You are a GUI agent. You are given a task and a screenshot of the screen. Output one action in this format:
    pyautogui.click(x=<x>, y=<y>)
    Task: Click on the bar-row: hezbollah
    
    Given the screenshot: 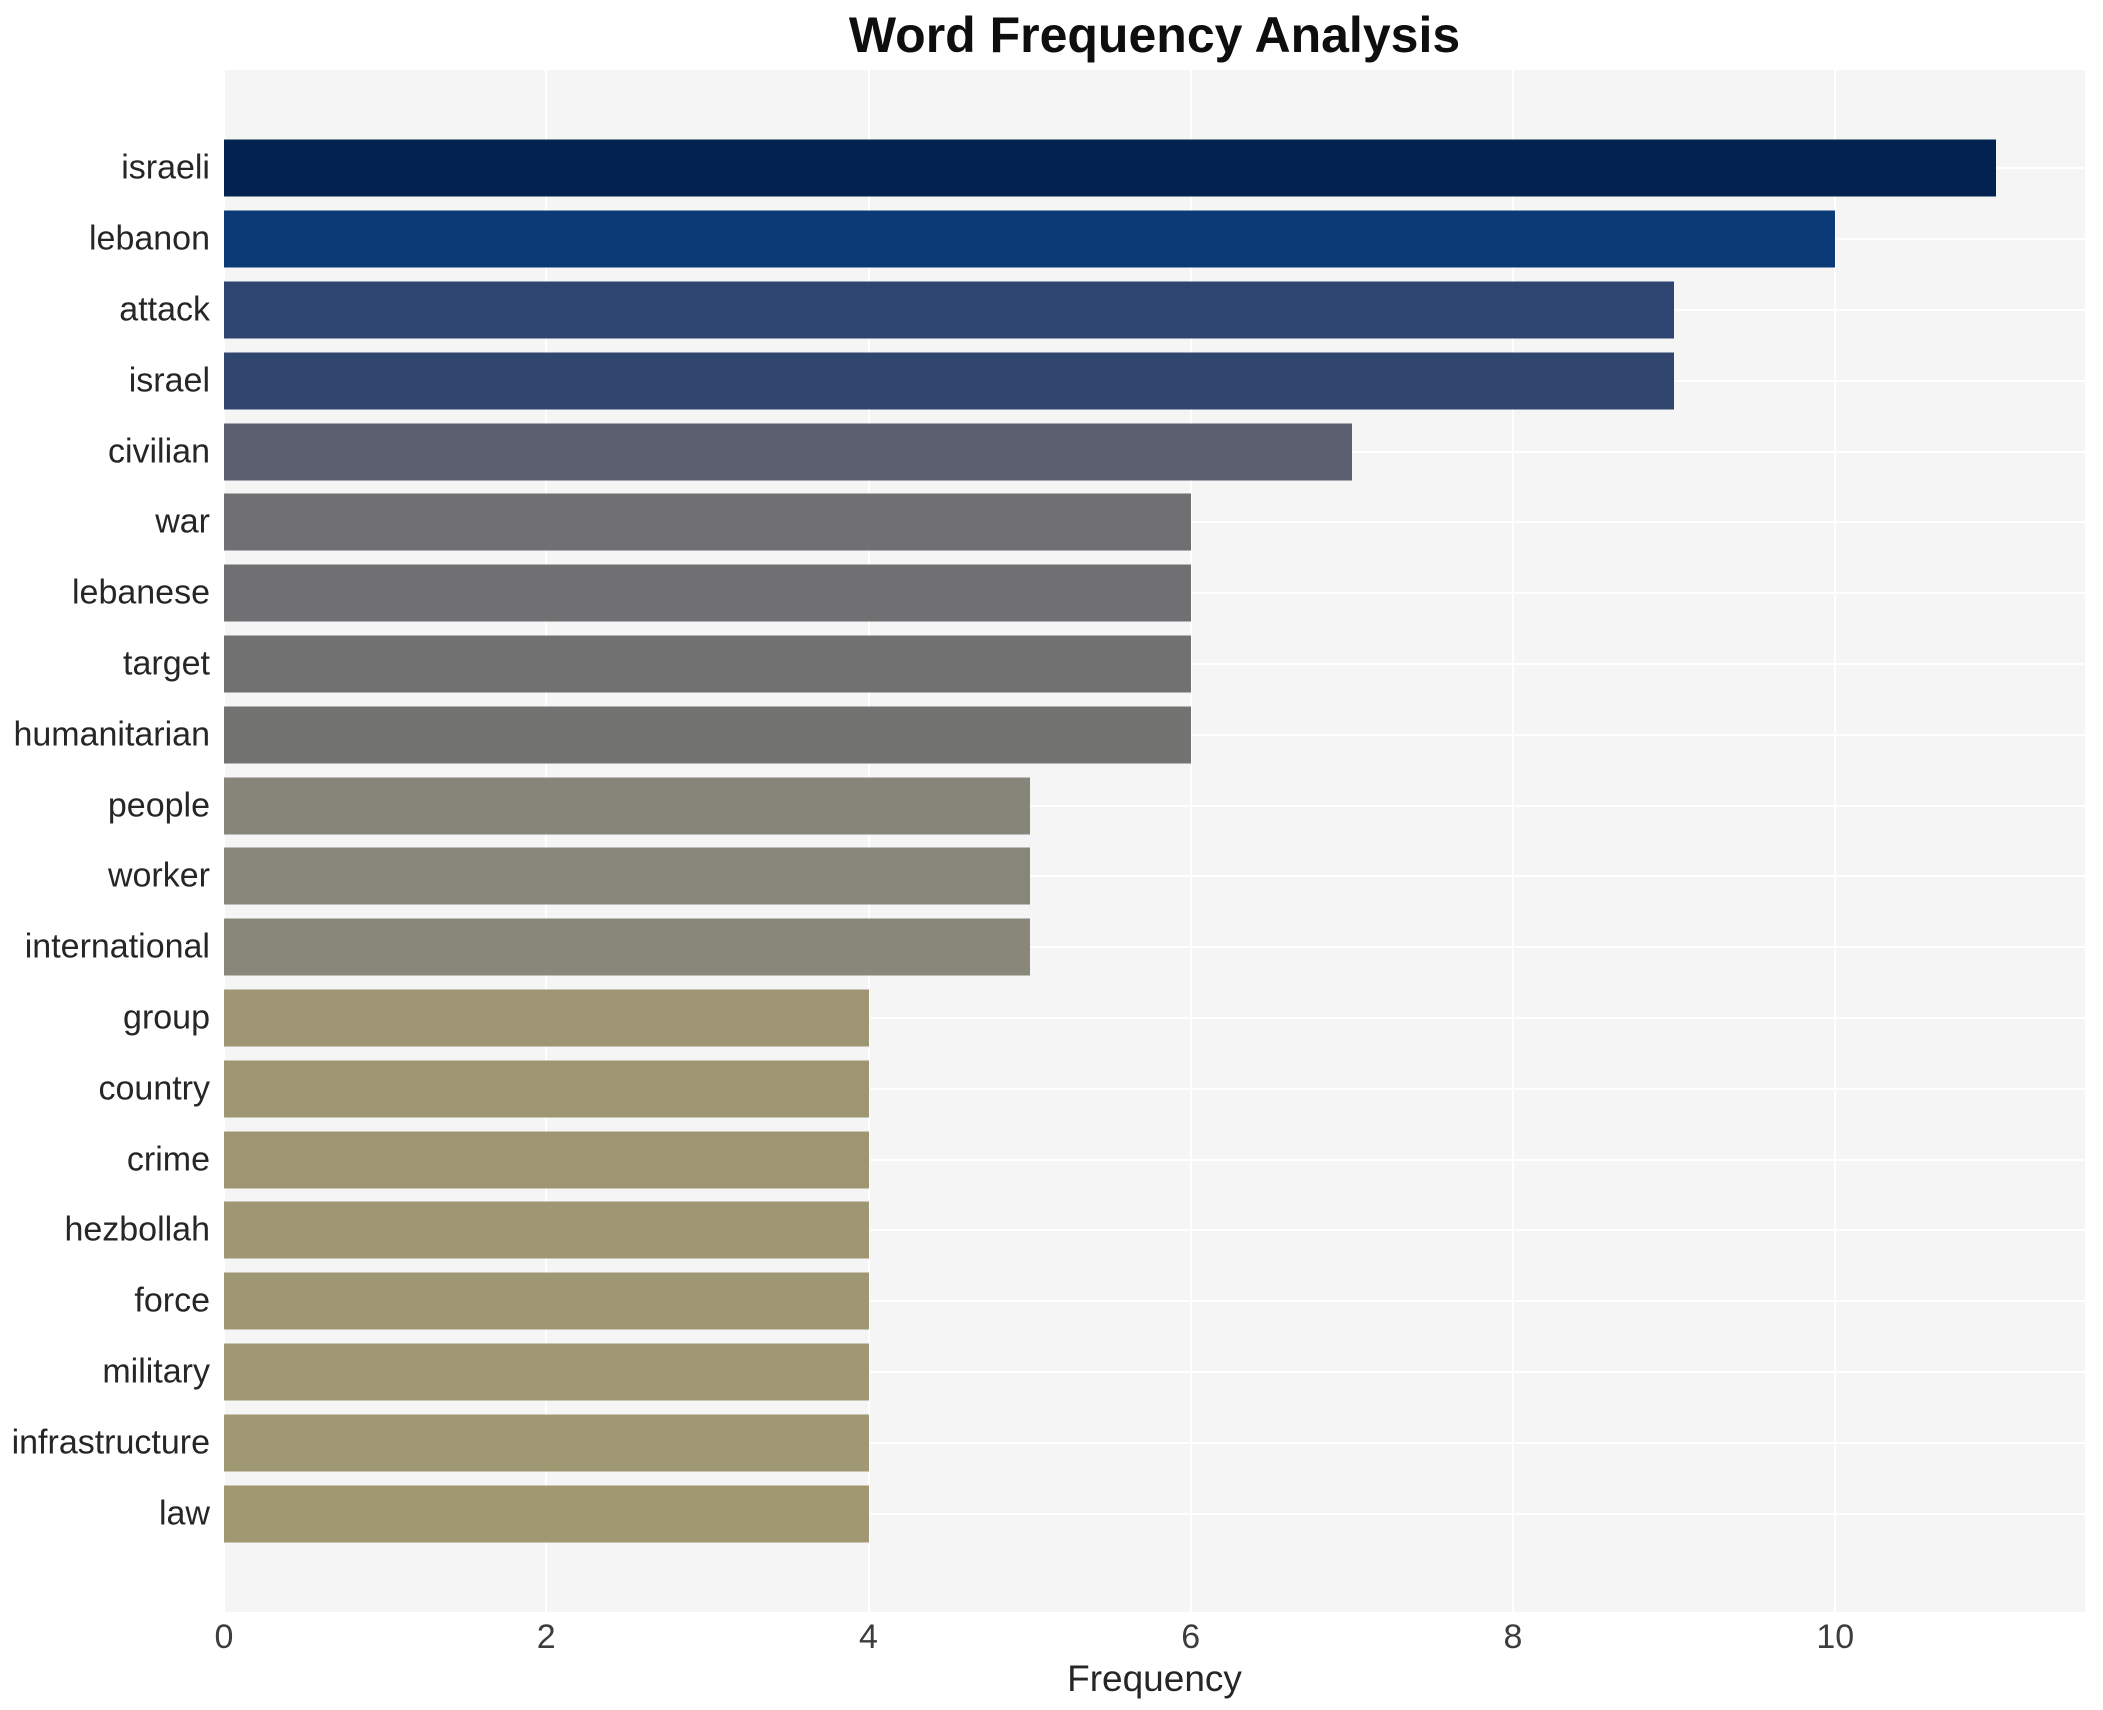 What is the action you would take?
    pyautogui.click(x=1074, y=1230)
    